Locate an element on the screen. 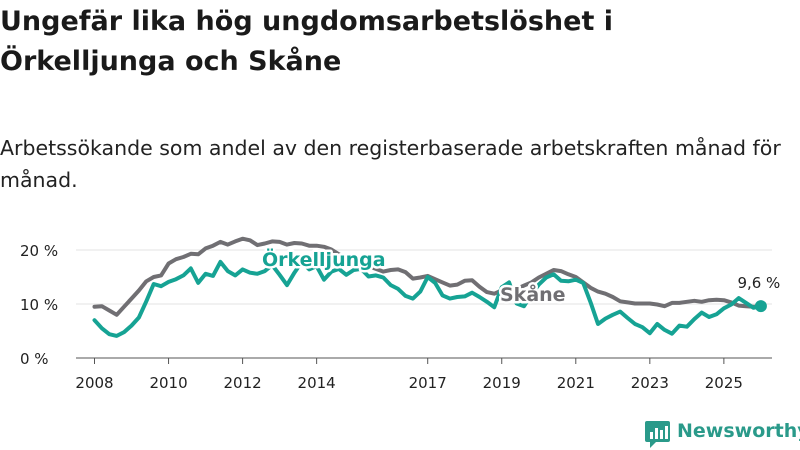 This screenshot has width=800, height=450. end-point-marker is located at coordinates (760, 306).